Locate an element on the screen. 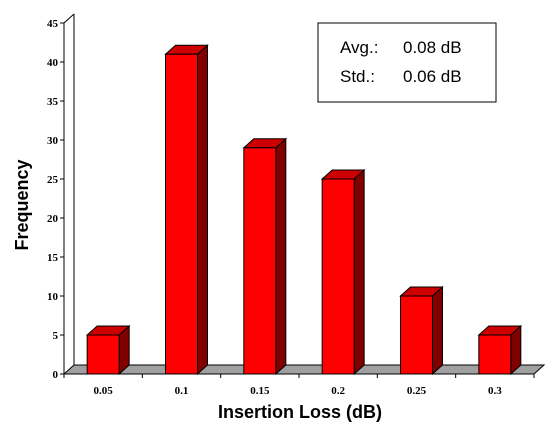 Image resolution: width=546 pixels, height=426 pixels. stats-std-label: Std.: is located at coordinates (357, 76).